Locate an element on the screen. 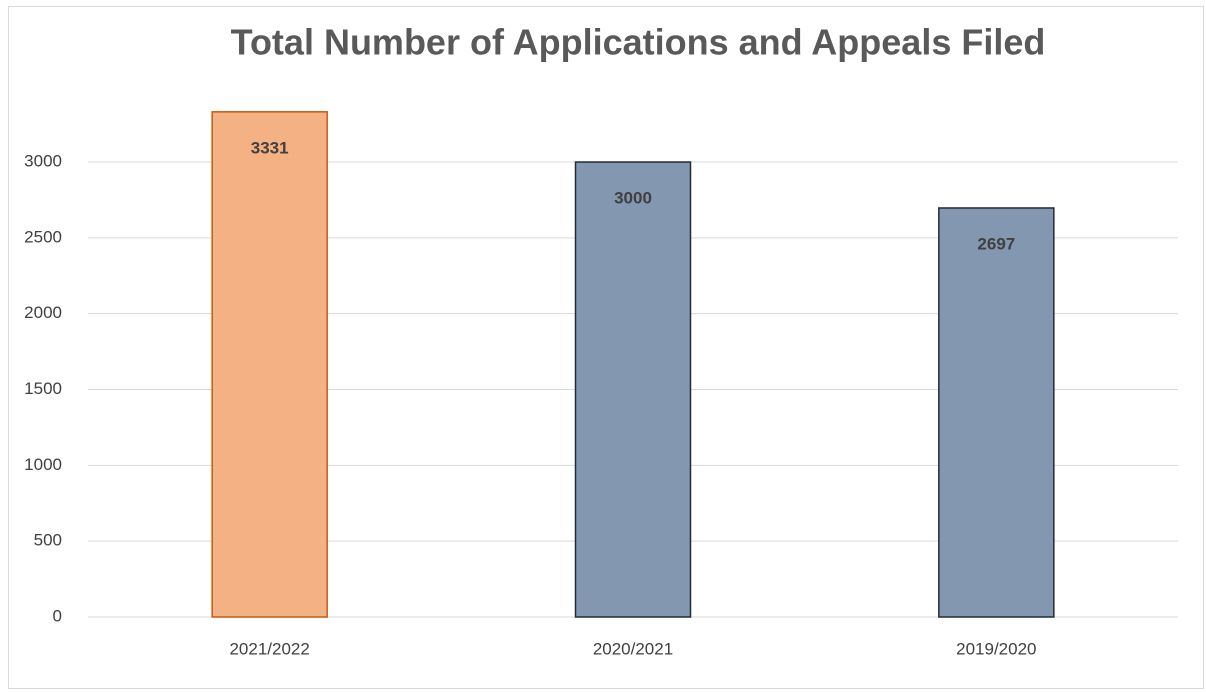 Image resolution: width=1206 pixels, height=693 pixels. y-tick-label: 500 is located at coordinates (48, 540).